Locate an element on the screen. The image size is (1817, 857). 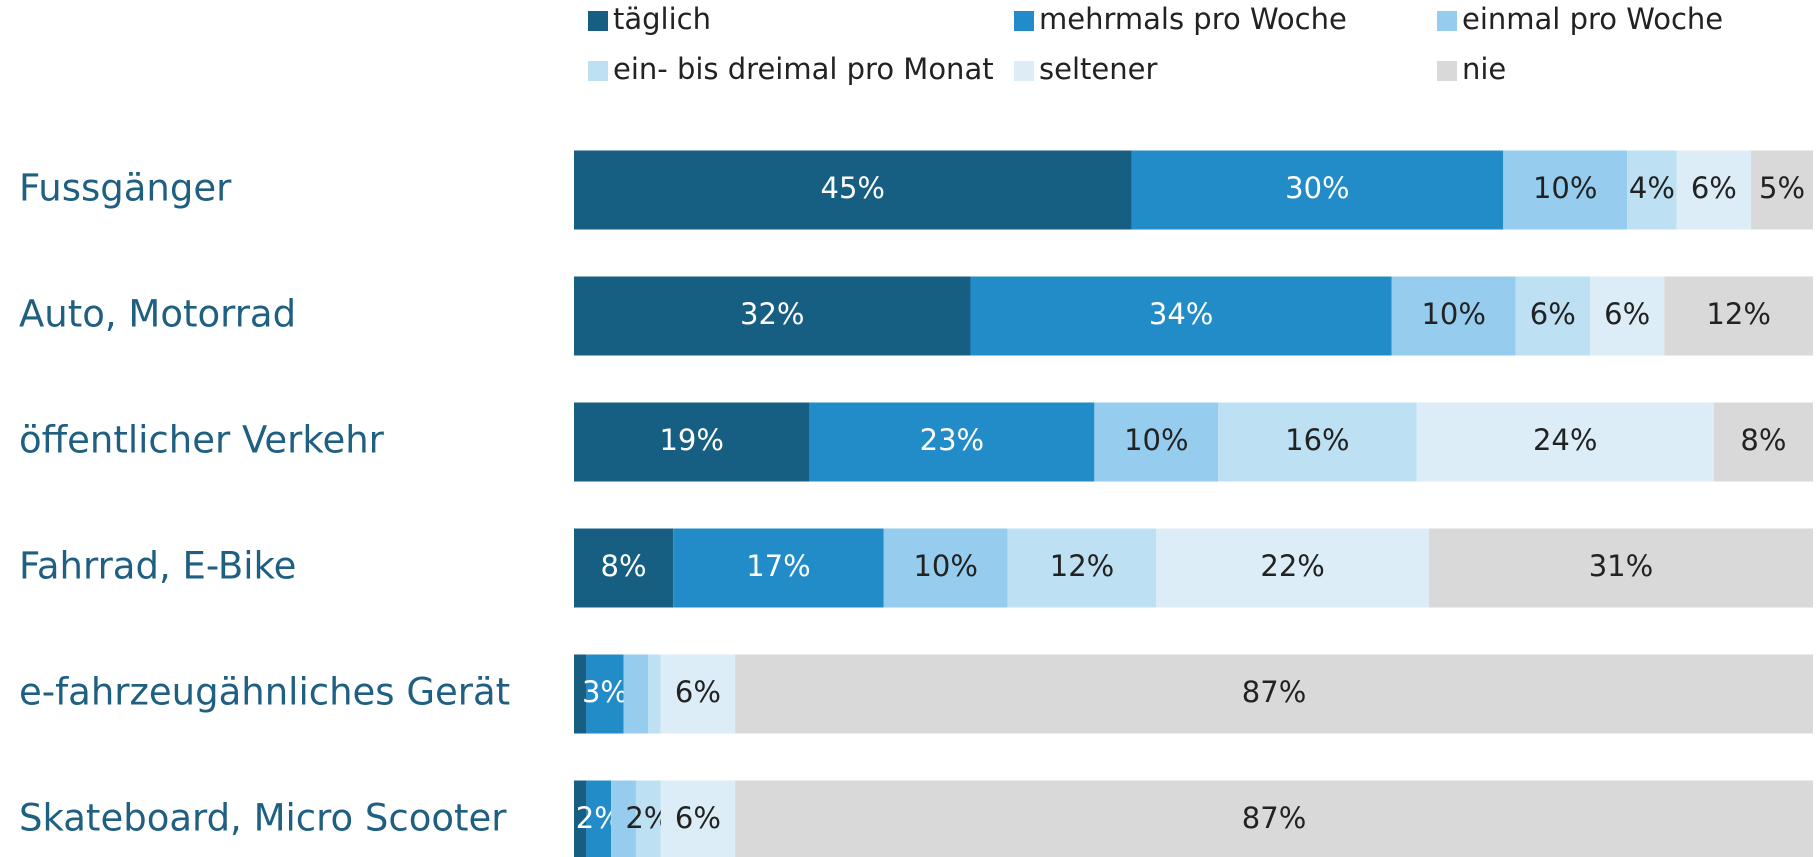
data-label: 30% is located at coordinates (1317, 188).